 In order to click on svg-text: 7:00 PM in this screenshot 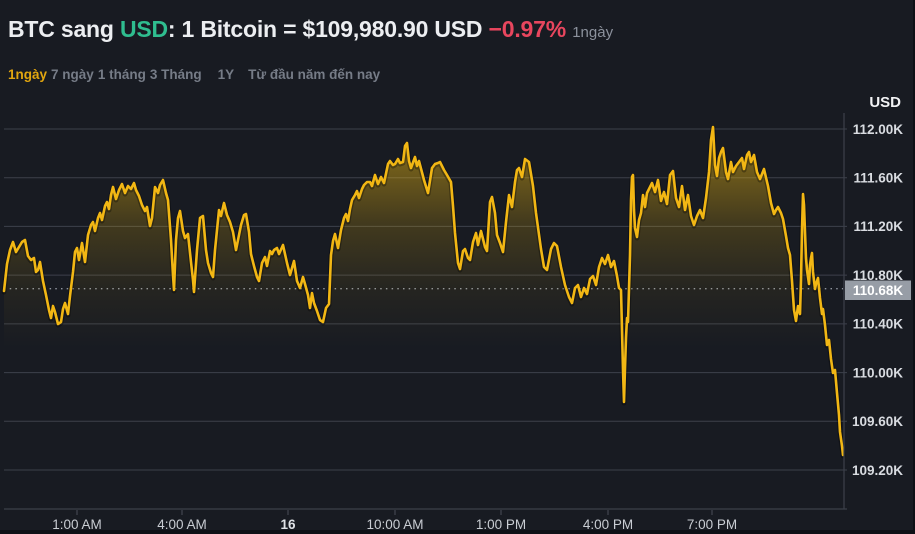, I will do `click(712, 524)`.